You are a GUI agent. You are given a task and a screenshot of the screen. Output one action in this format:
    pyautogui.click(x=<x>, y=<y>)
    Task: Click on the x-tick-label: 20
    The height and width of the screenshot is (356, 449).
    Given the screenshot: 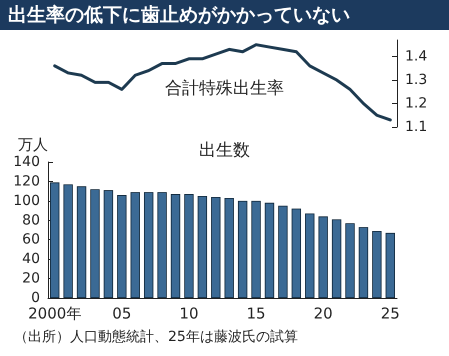 What is the action you would take?
    pyautogui.click(x=323, y=313)
    